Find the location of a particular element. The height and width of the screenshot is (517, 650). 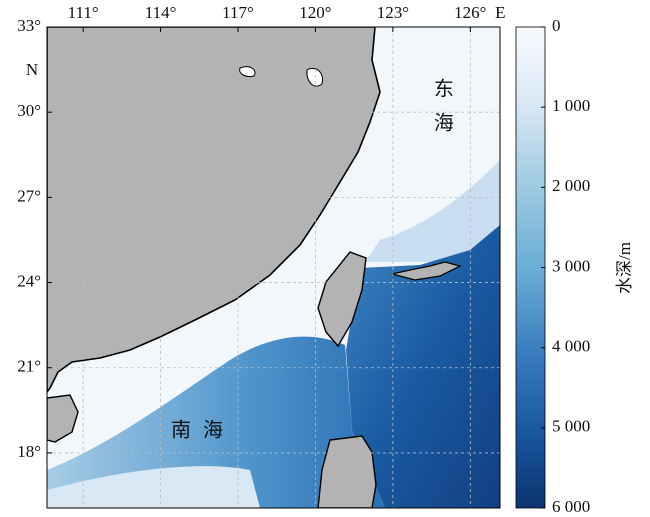

colorbar-tick-label: 3 000 is located at coordinates (571, 265).